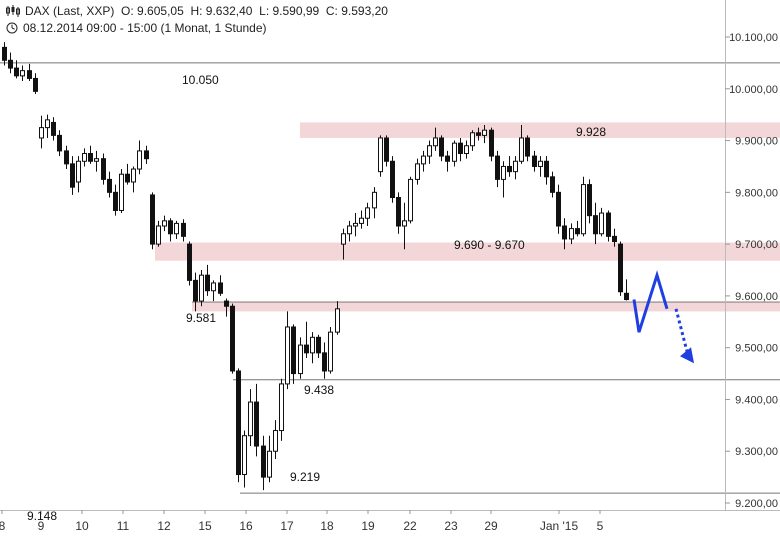 This screenshot has height=538, width=780. I want to click on x-tick-label: 16, so click(246, 526).